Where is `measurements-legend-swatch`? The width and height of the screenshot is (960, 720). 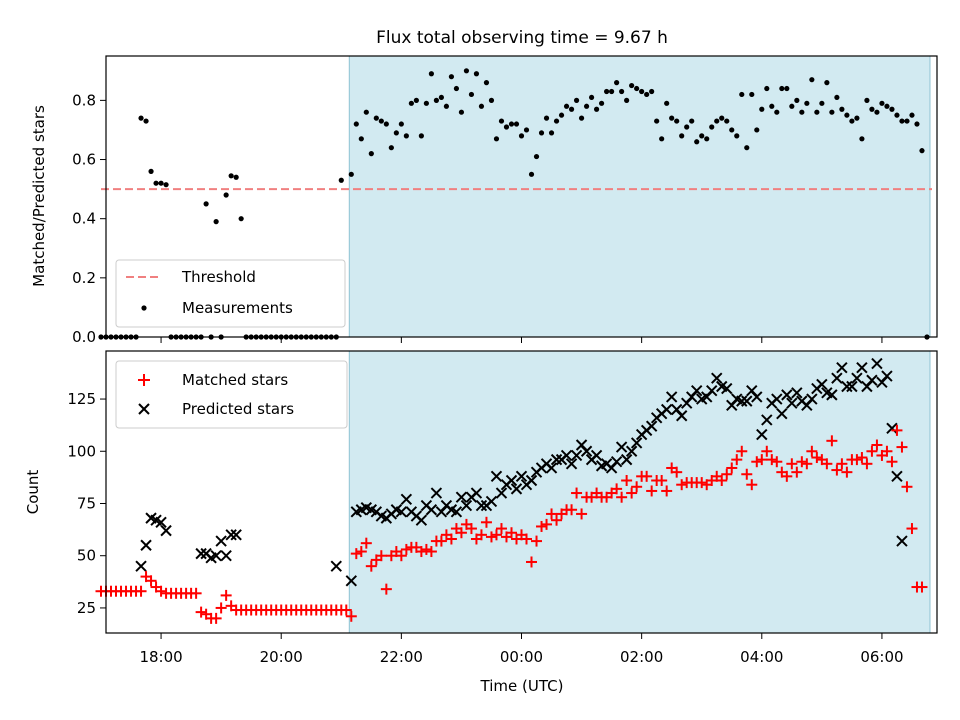 measurements-legend-swatch is located at coordinates (144, 308).